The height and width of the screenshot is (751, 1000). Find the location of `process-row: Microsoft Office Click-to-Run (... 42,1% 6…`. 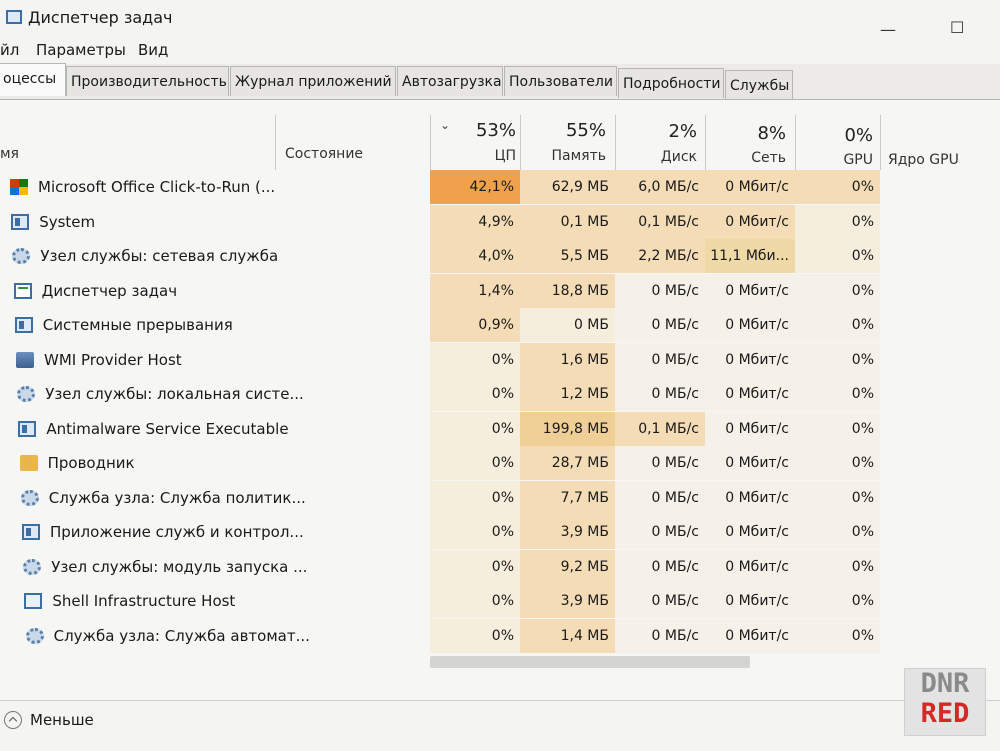

process-row: Microsoft Office Click-to-Run (... 42,1% 6… is located at coordinates (500, 187).